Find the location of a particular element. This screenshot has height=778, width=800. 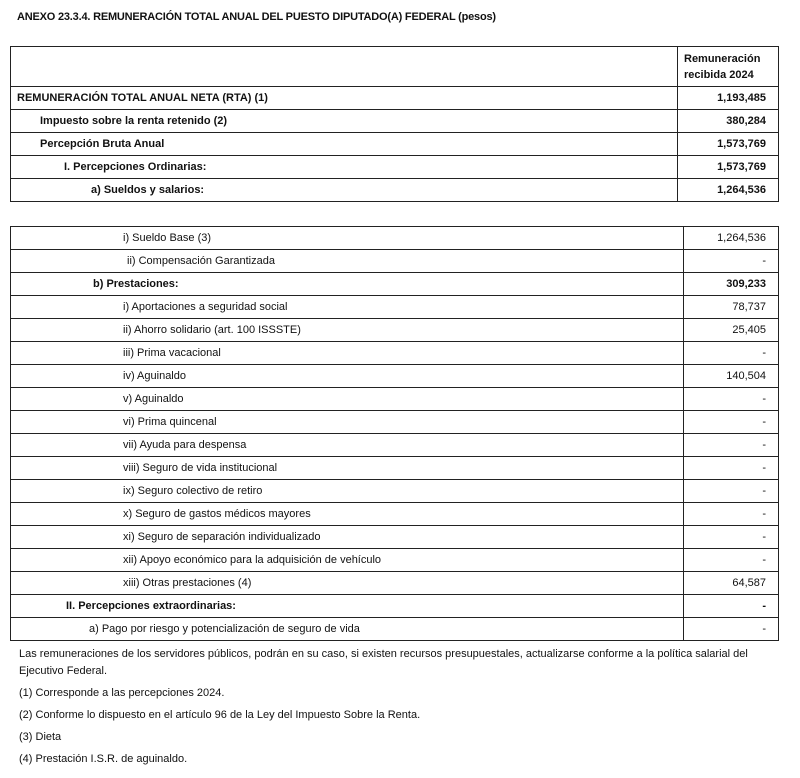

table-row: iii) Prima vacacional - is located at coordinates (394, 353).